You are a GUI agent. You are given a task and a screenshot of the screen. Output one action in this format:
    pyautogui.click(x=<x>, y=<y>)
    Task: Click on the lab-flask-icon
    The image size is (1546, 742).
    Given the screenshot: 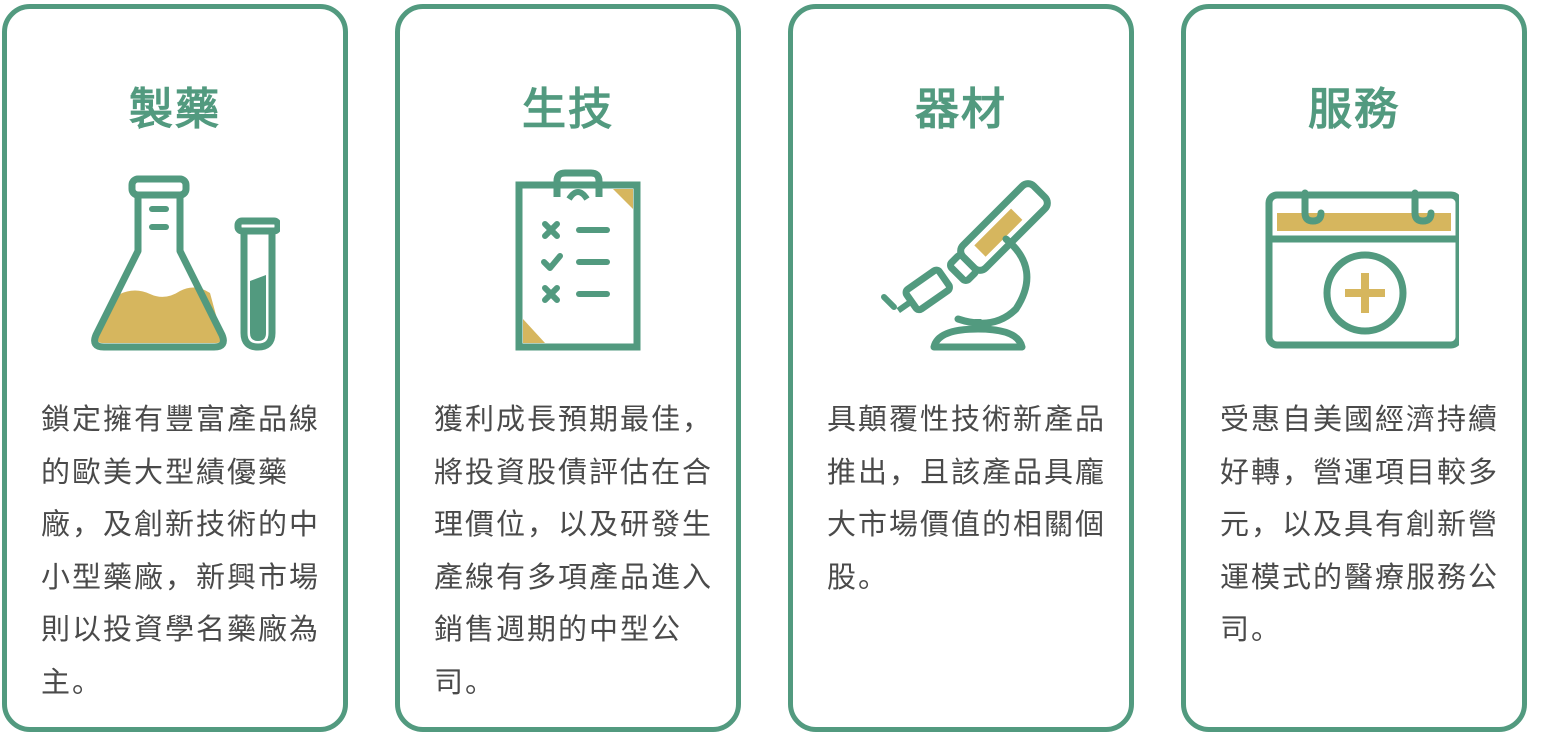 What is the action you would take?
    pyautogui.click(x=185, y=263)
    